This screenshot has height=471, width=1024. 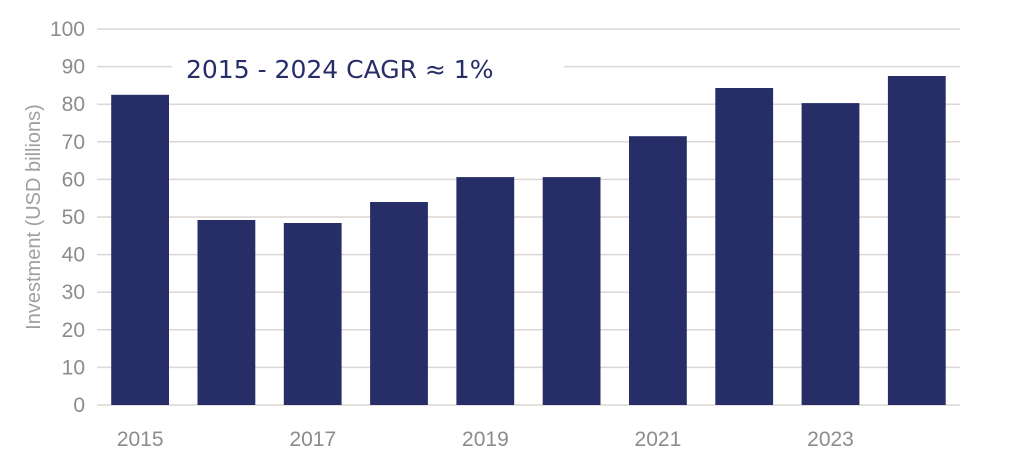 What do you see at coordinates (67, 29) in the screenshot?
I see `y-tick-label: 100` at bounding box center [67, 29].